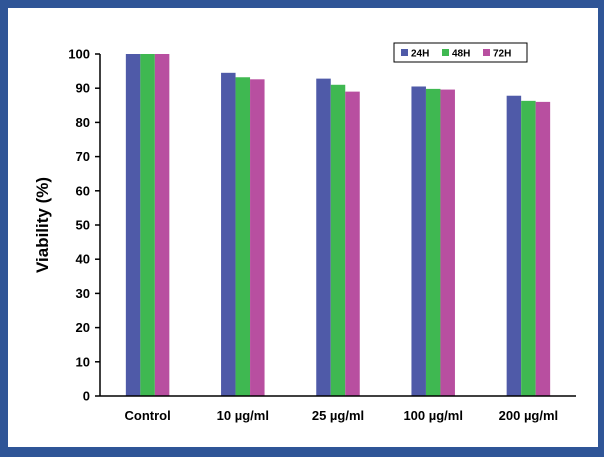 Image resolution: width=604 pixels, height=457 pixels. Describe the element at coordinates (502, 54) in the screenshot. I see `legend-label-72h: 72H` at that location.